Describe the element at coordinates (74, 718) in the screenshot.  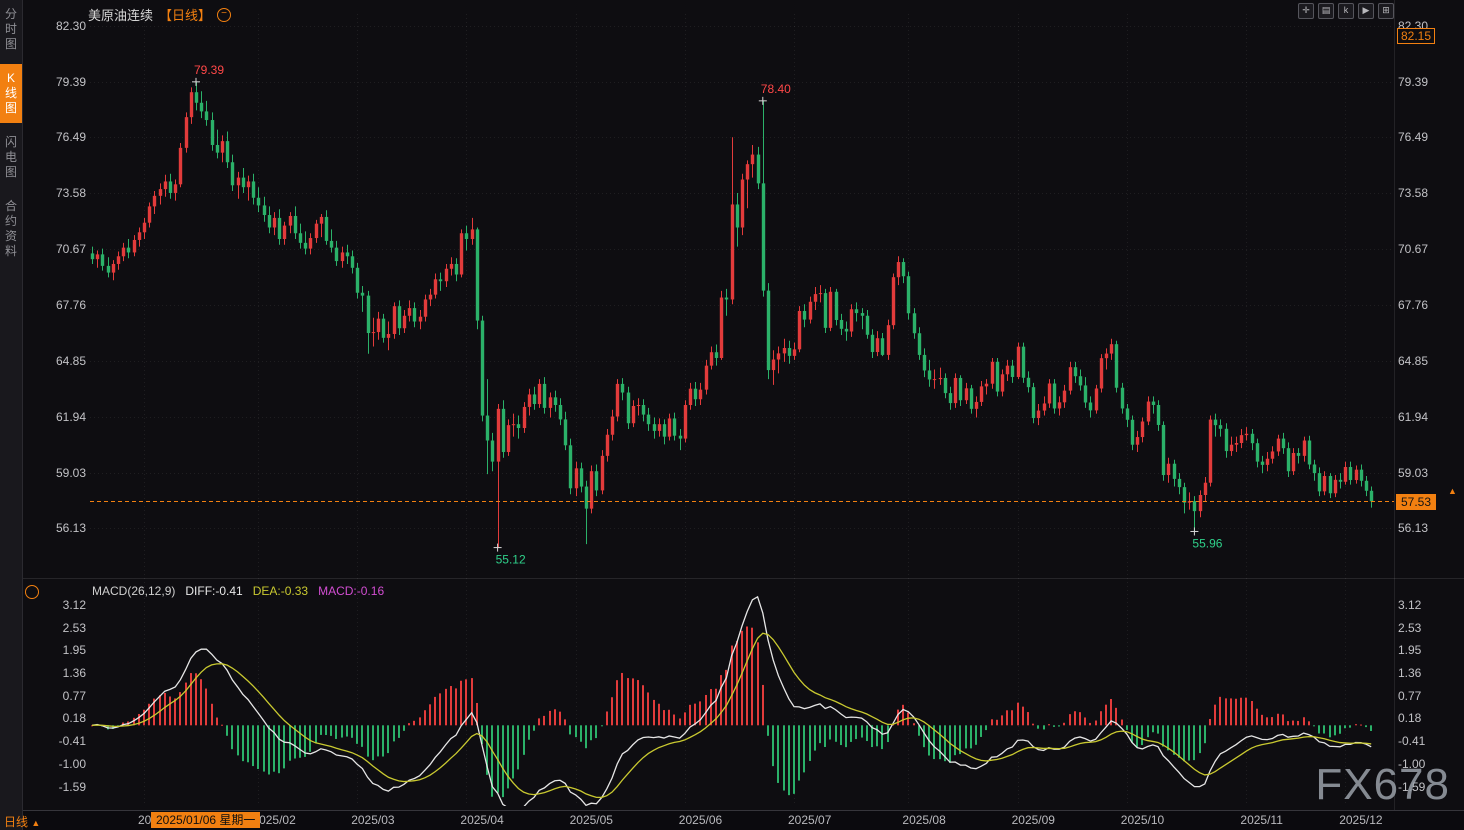
I see `macd-tick-left: 0.18` at that location.